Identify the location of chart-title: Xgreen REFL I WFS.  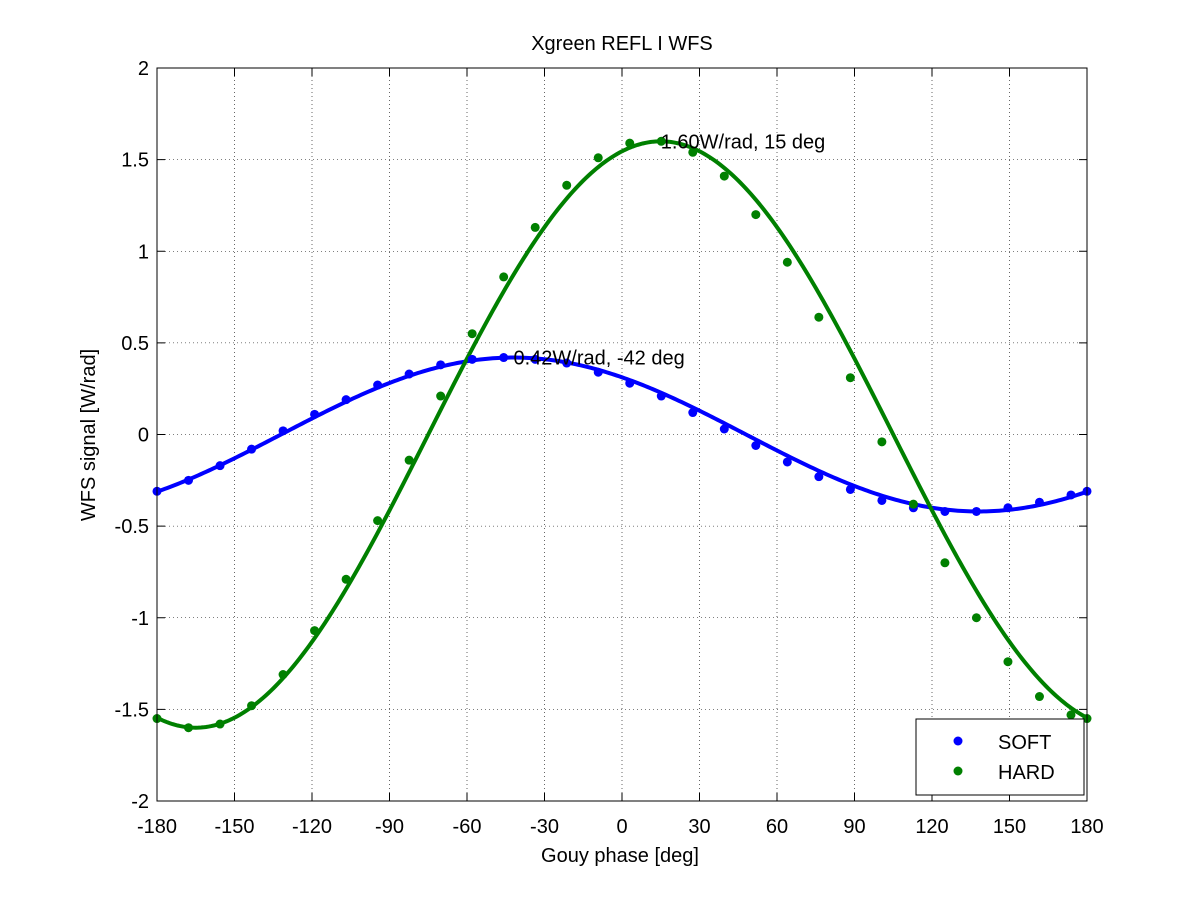
(622, 44).